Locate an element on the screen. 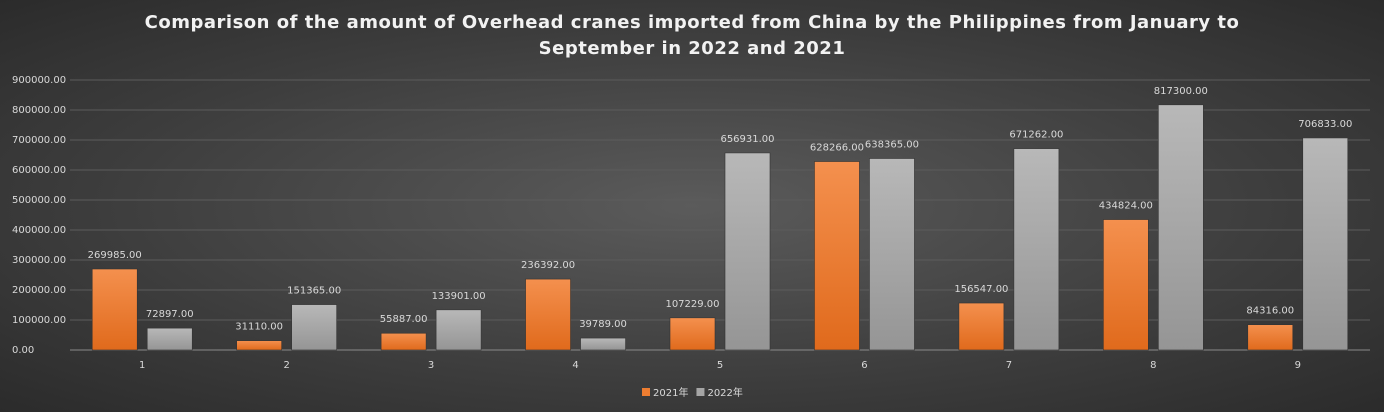 The height and width of the screenshot is (412, 1384). value-label: 31110.00 is located at coordinates (259, 327).